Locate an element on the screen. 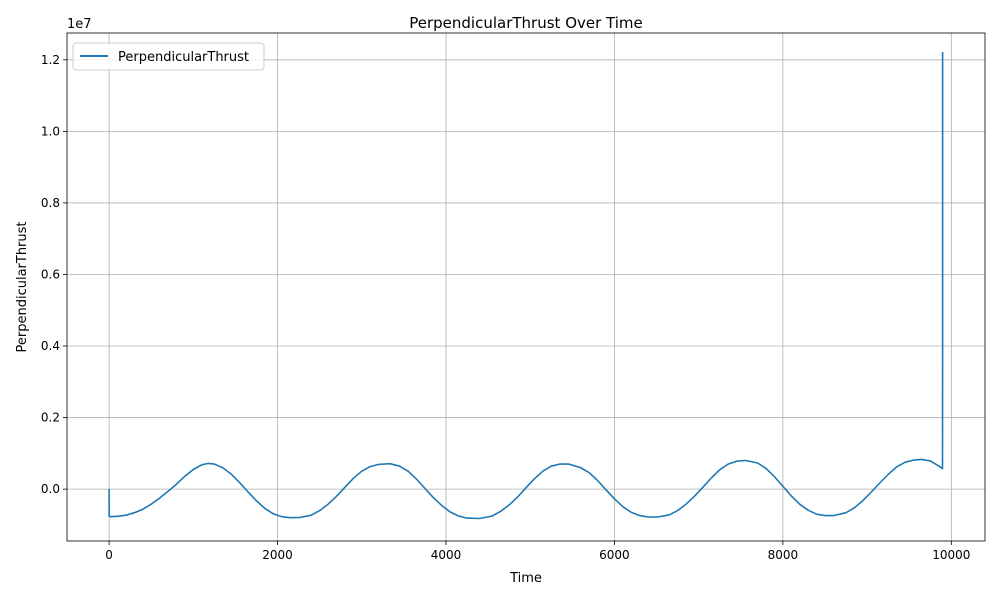  x-tick-label: 6000 is located at coordinates (614, 555).